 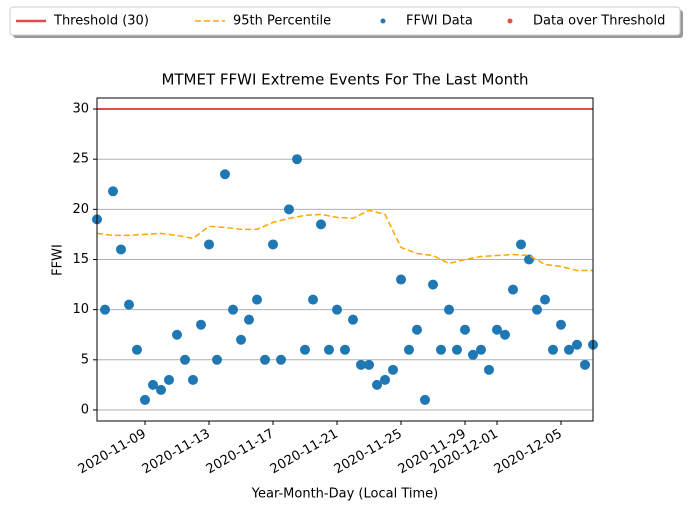 What do you see at coordinates (599, 21) in the screenshot?
I see `legend-label: Data over Threshold` at bounding box center [599, 21].